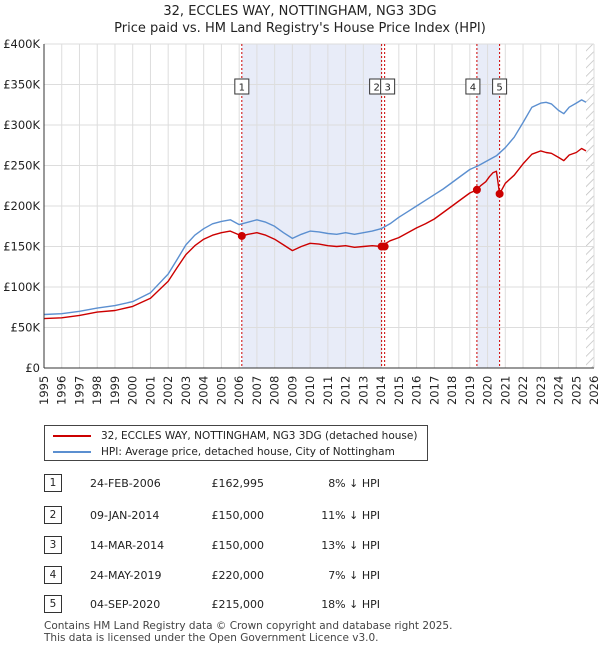 Image resolution: width=600 pixels, height=650 pixels. Describe the element at coordinates (523, 390) in the screenshot. I see `x-tick-label: 2022` at that location.